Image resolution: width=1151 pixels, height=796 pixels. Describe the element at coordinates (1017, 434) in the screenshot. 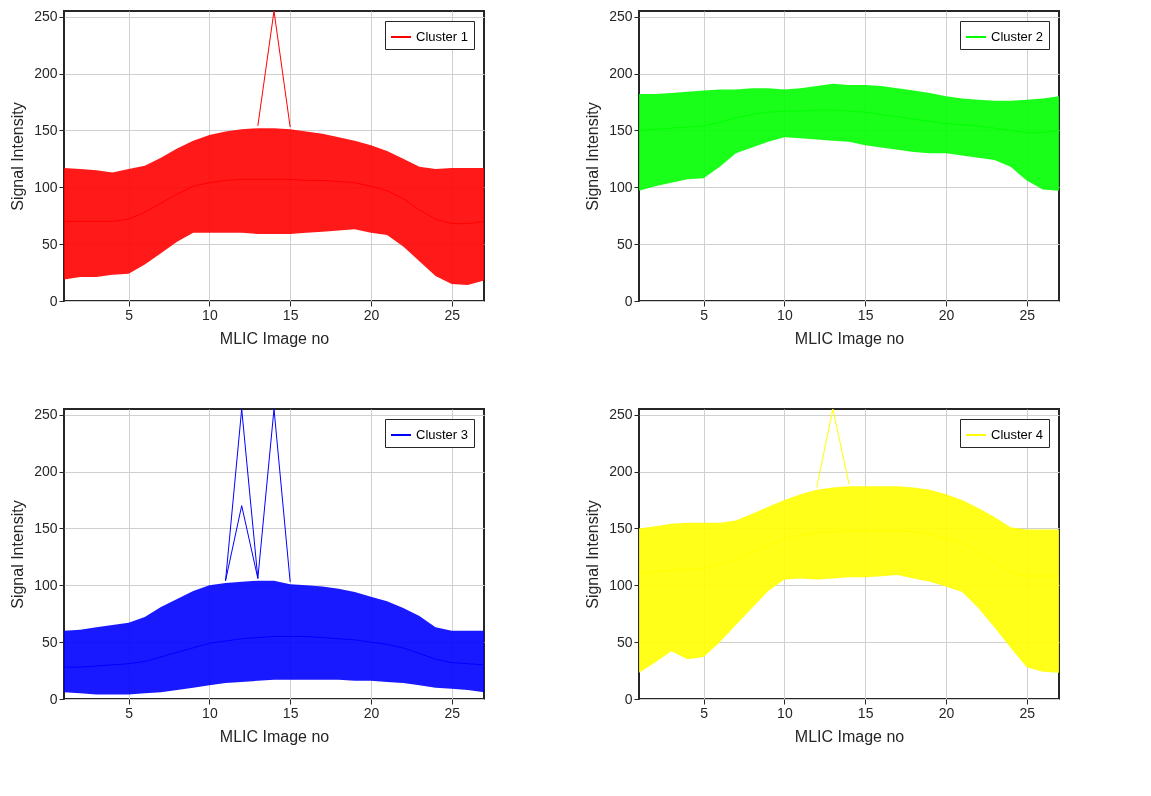

I see `legend-label: Cluster 4` at that location.